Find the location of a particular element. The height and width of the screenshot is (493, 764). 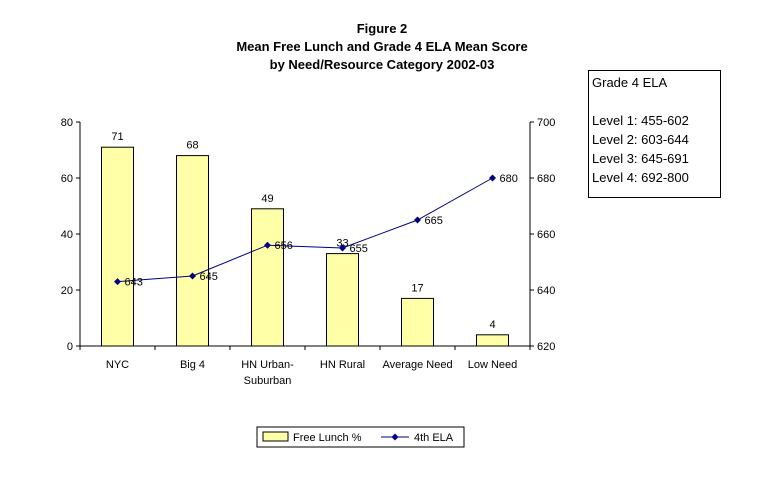

info-level-1: Level 1: 455-602 is located at coordinates (640, 120).